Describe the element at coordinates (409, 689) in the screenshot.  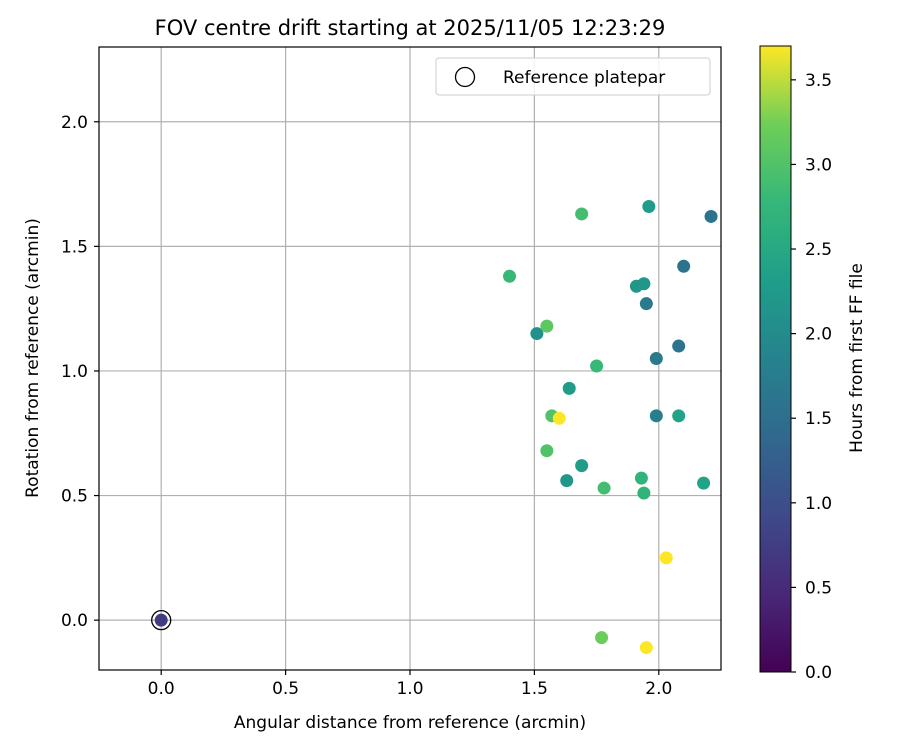
I see `x-tick-label: 1.0` at that location.